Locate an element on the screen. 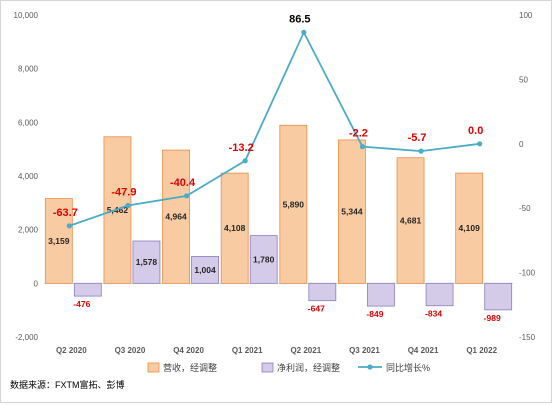  legend-label-yoy: 同比增长% is located at coordinates (408, 367).